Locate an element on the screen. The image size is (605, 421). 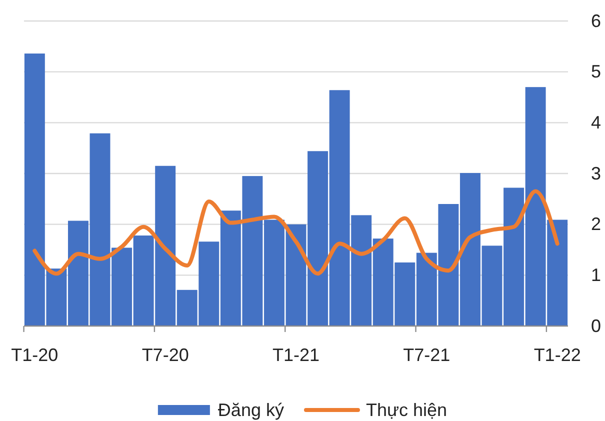
y-tick-label: 3 is located at coordinates (596, 173).